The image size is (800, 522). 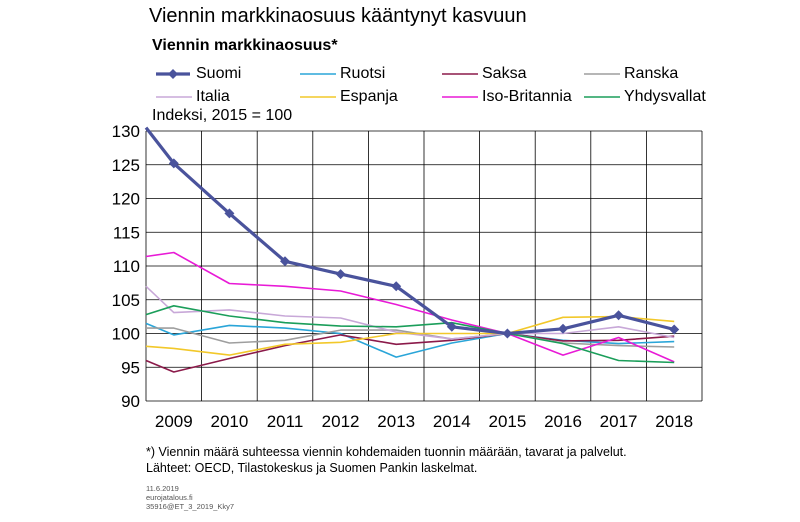 I want to click on legend-swatch-marker, so click(x=173, y=74).